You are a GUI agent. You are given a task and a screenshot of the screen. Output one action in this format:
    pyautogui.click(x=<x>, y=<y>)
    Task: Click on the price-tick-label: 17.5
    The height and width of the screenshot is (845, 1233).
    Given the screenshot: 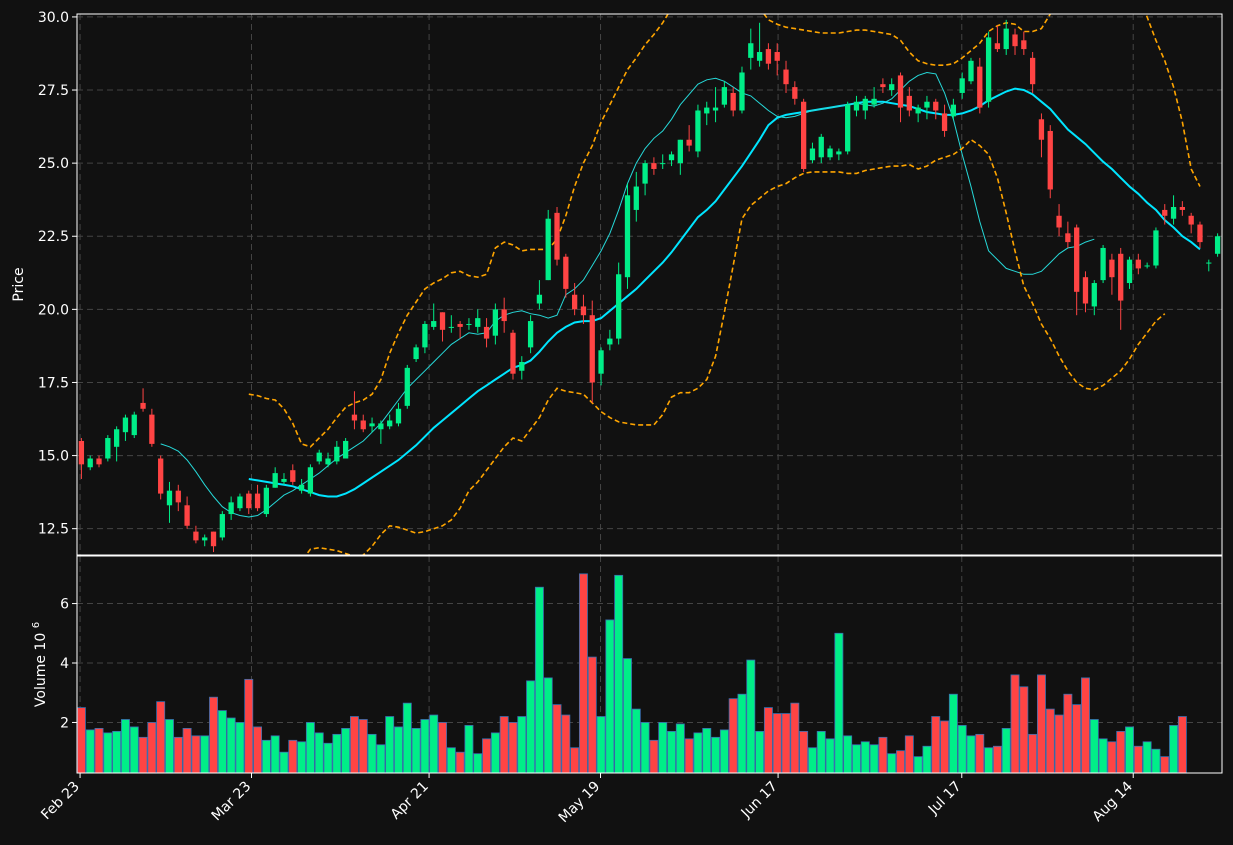 What is the action you would take?
    pyautogui.click(x=53, y=383)
    